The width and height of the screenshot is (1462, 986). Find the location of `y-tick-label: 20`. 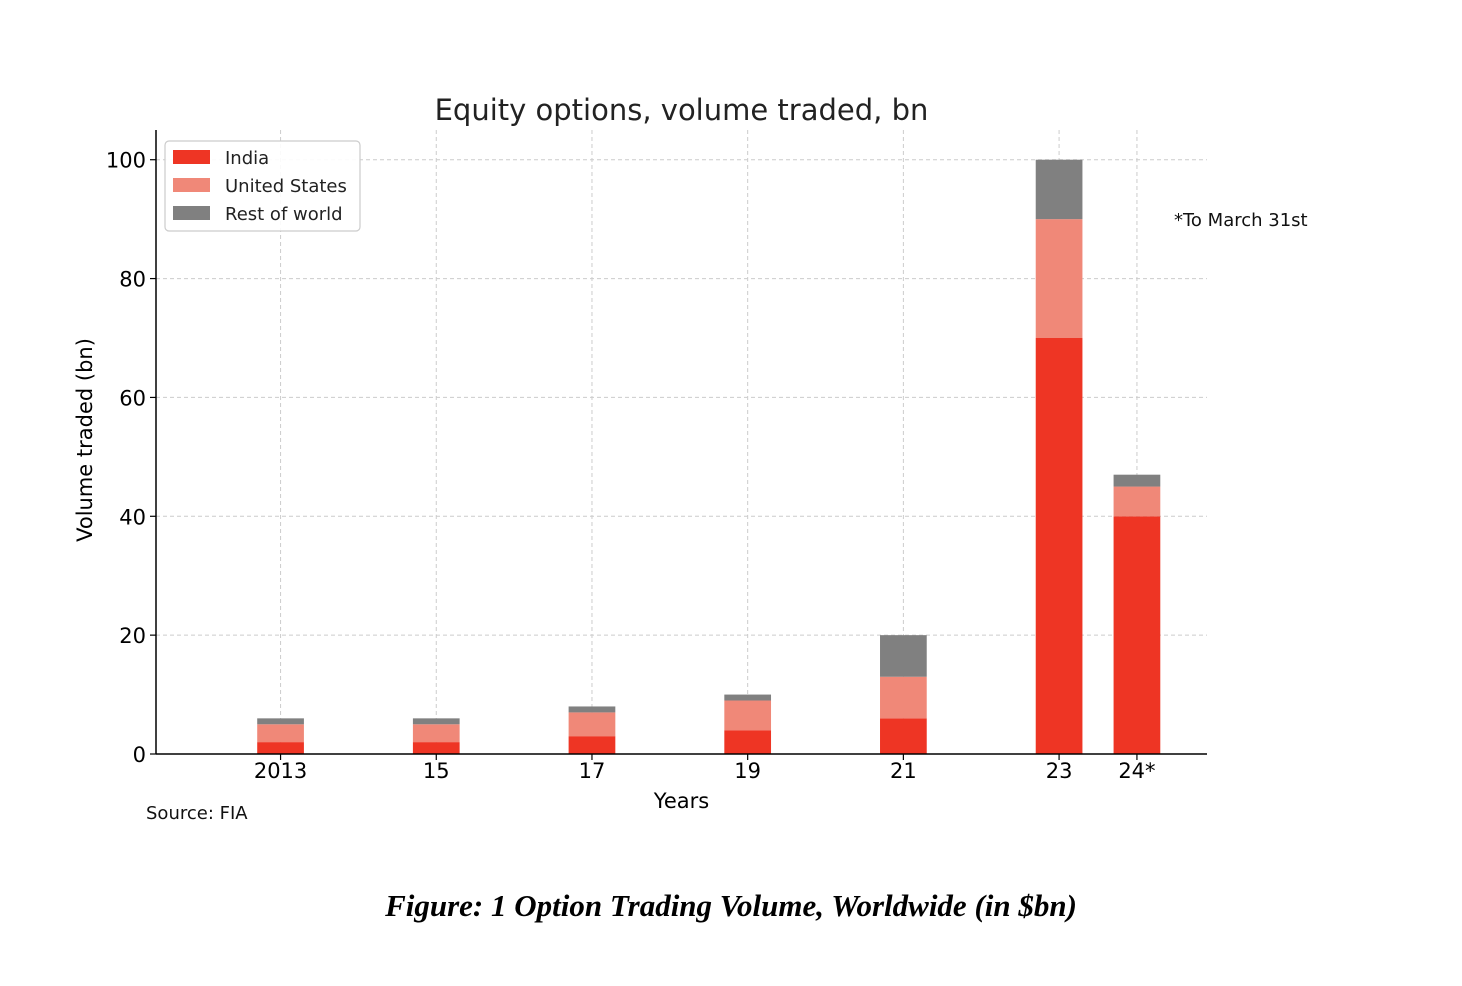

y-tick-label: 20 is located at coordinates (132, 636).